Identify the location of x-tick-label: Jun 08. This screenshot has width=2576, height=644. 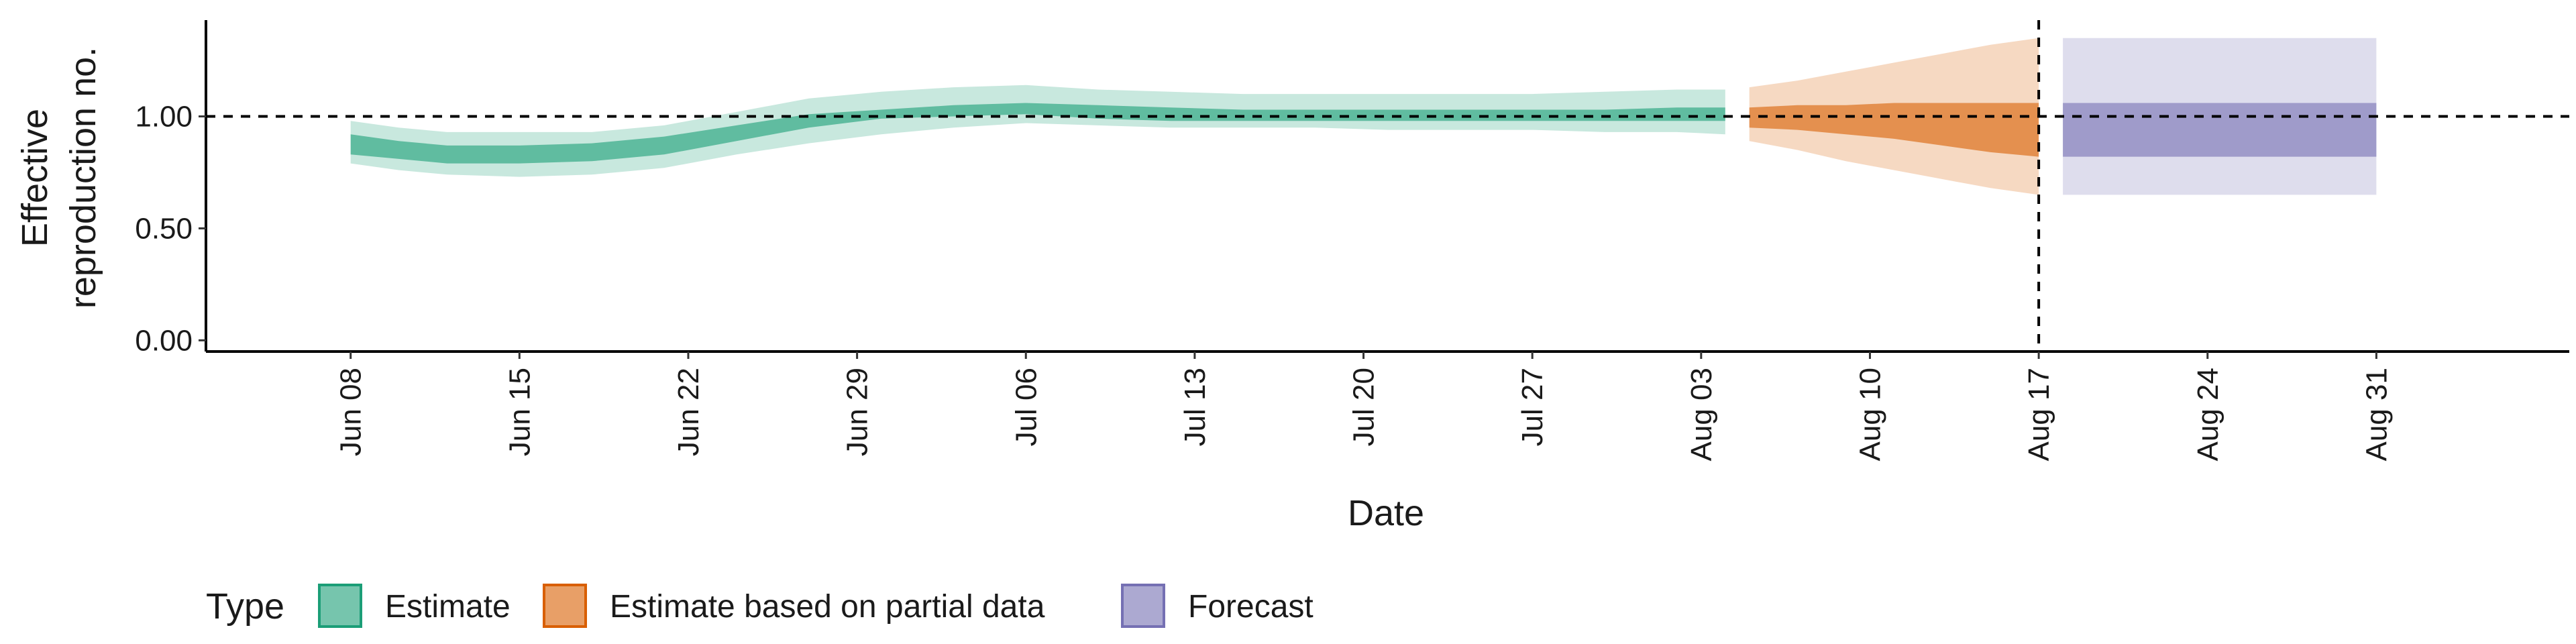
(351, 412).